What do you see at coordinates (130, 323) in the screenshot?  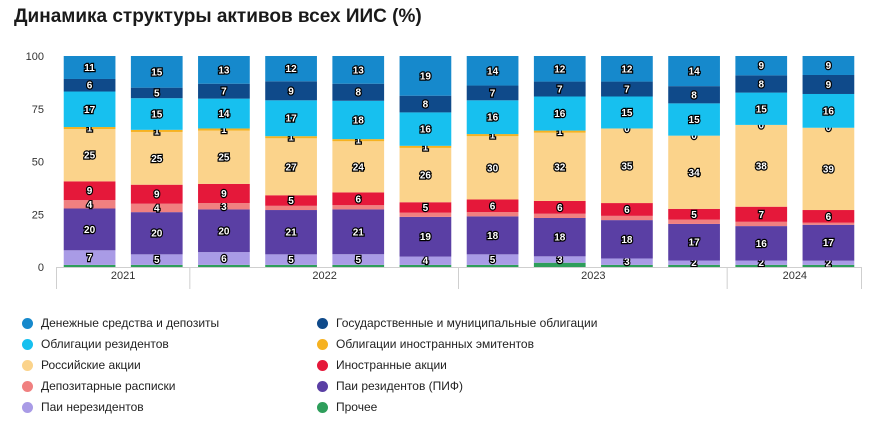 I see `legend-label: Денежные средства и депозиты` at bounding box center [130, 323].